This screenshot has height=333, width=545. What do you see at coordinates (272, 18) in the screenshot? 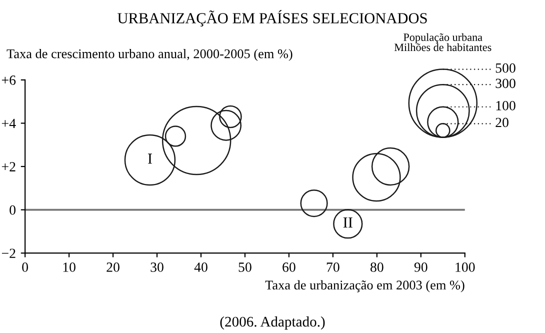
I see `chart-title: URBANIZAÇÃO EM PAÍSES SELECIONADOS` at bounding box center [272, 18].